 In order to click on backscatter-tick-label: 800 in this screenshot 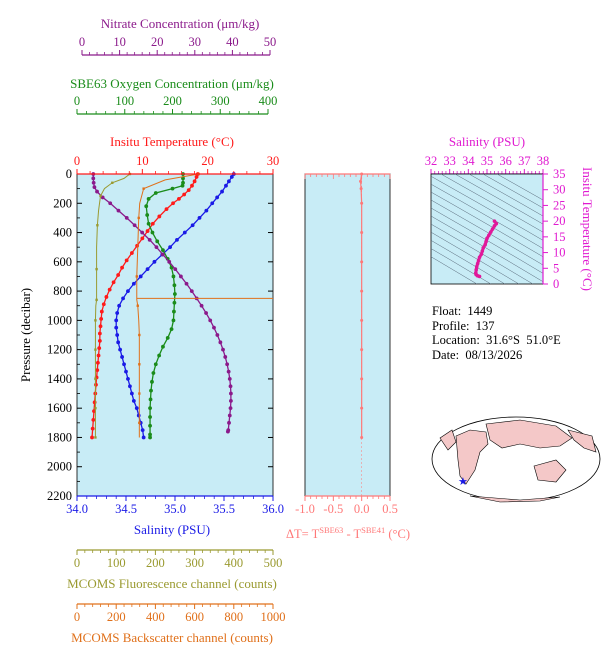, I will do `click(233, 617)`.